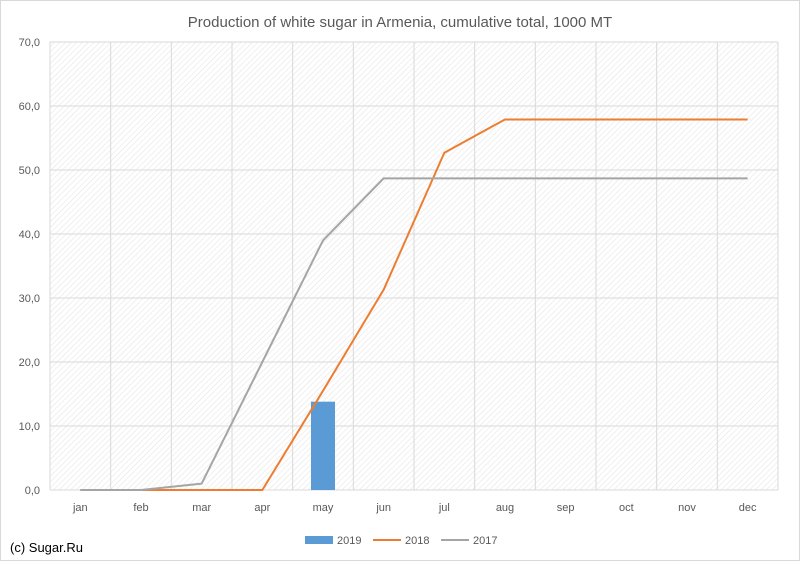  What do you see at coordinates (323, 445) in the screenshot?
I see `bar-2019` at bounding box center [323, 445].